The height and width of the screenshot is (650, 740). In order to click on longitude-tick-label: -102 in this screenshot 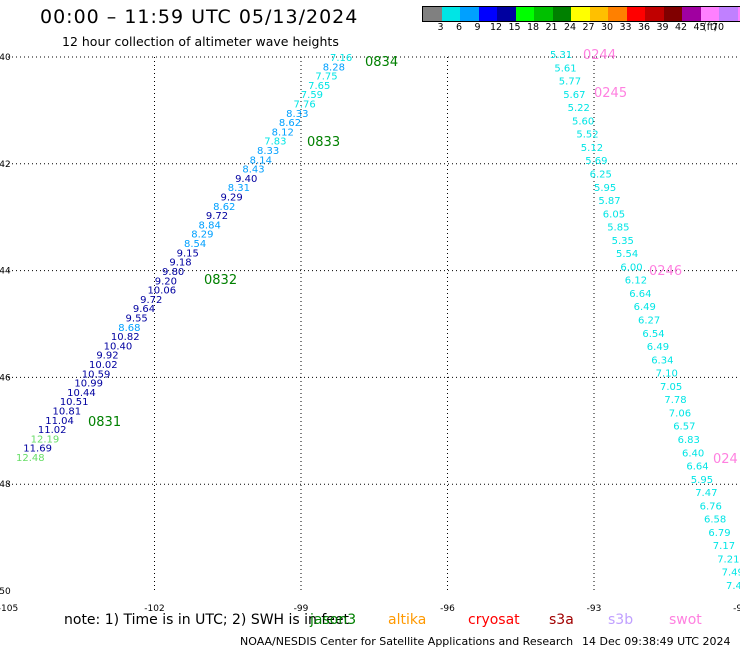, I will do `click(154, 608)`.